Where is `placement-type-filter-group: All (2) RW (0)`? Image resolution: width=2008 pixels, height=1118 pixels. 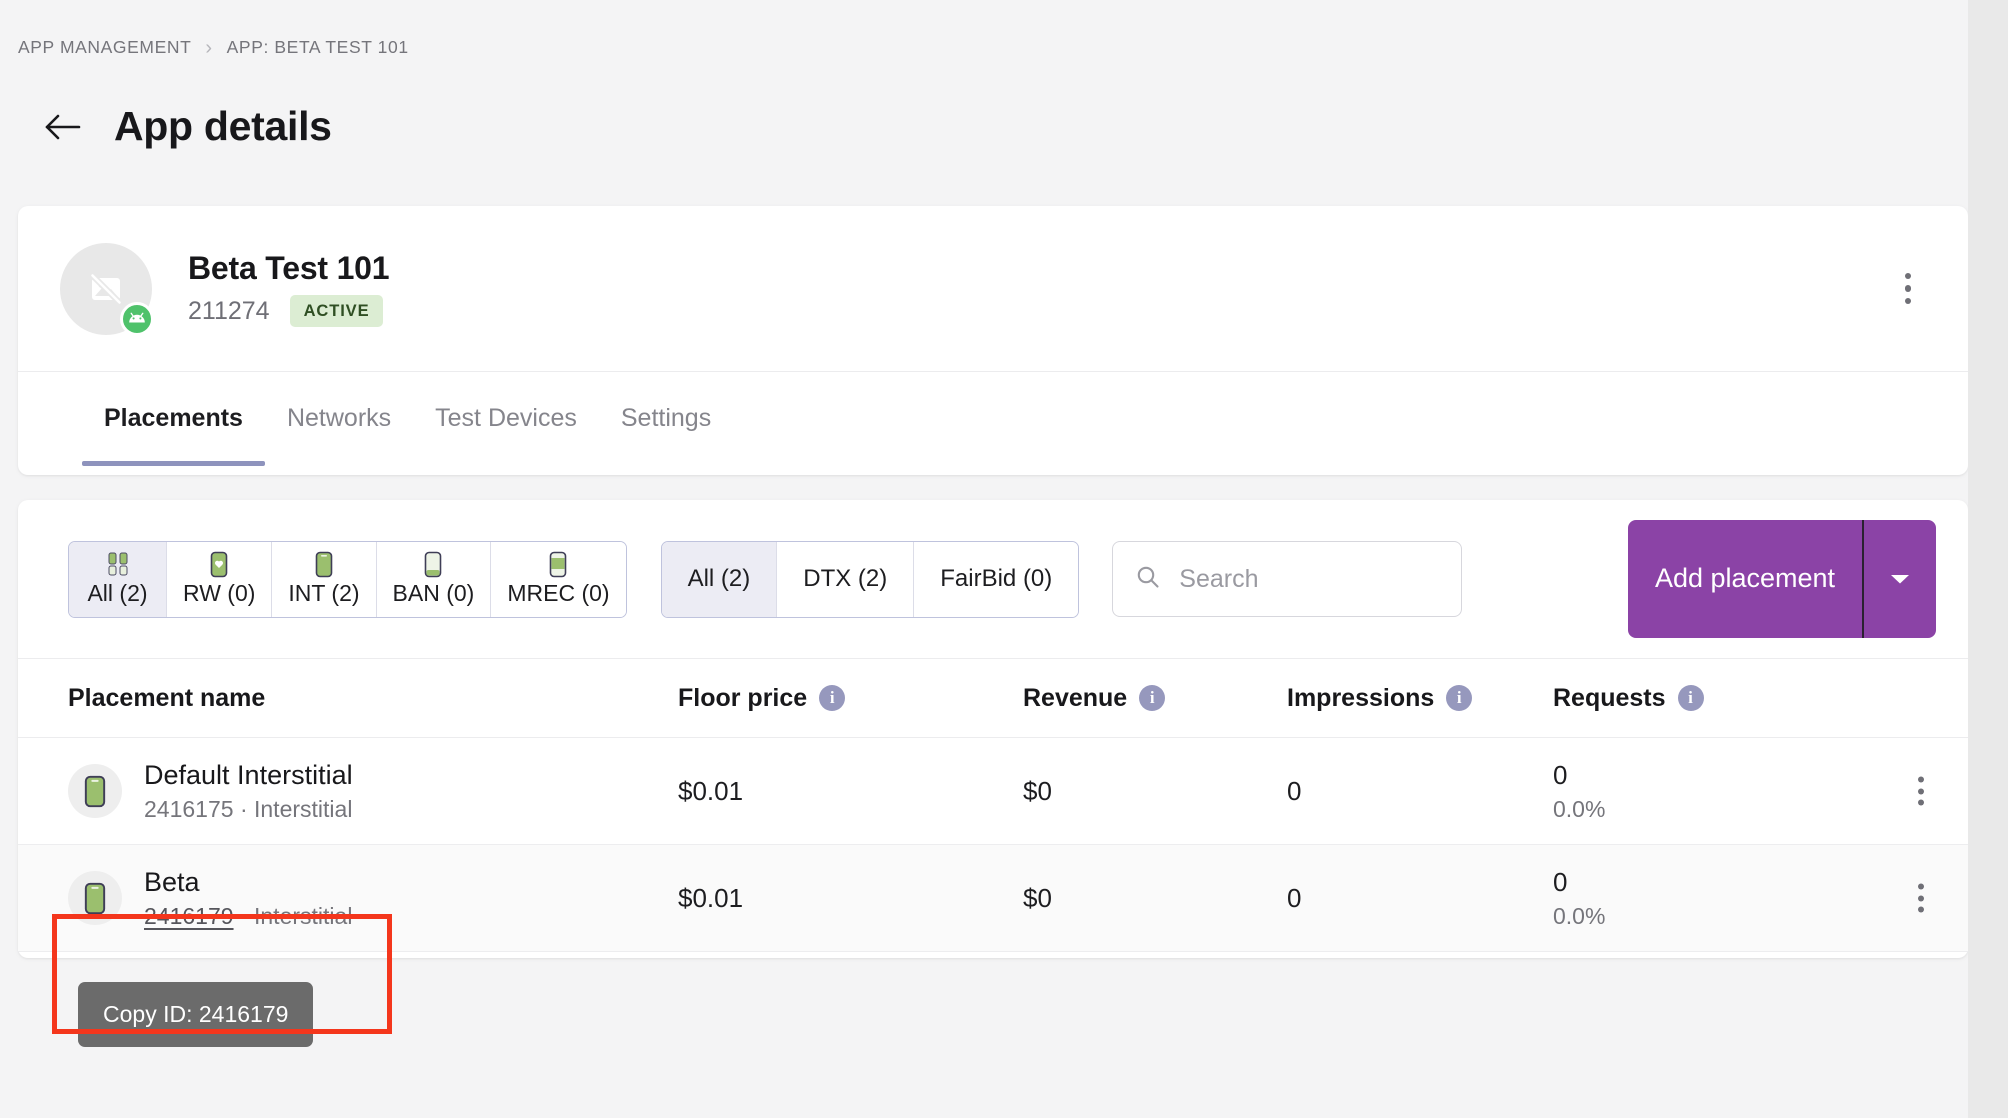 placement-type-filter-group: All (2) RW (0) is located at coordinates (347, 579).